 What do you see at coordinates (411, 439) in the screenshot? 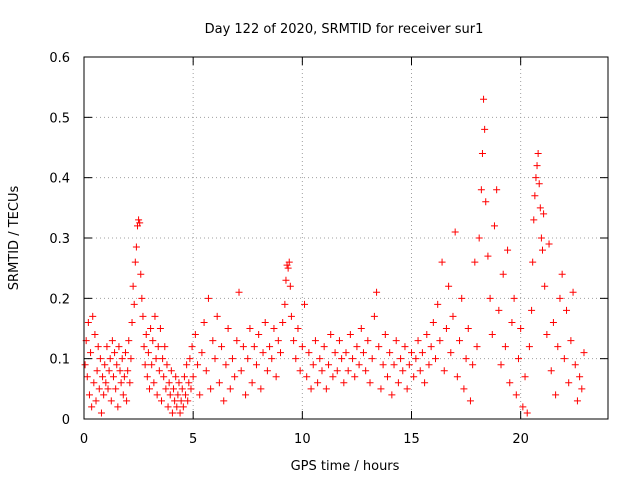
I see `x-tick-label: 15` at bounding box center [411, 439].